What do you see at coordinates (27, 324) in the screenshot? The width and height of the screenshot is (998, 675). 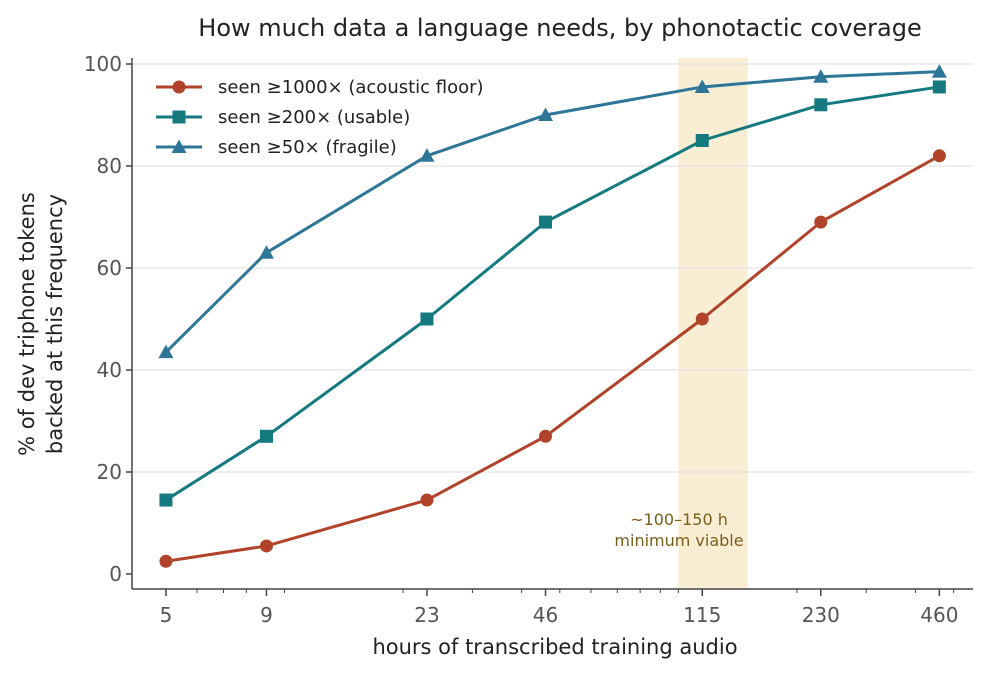 I see `y-axis-label-line: % of dev triphone tokens` at bounding box center [27, 324].